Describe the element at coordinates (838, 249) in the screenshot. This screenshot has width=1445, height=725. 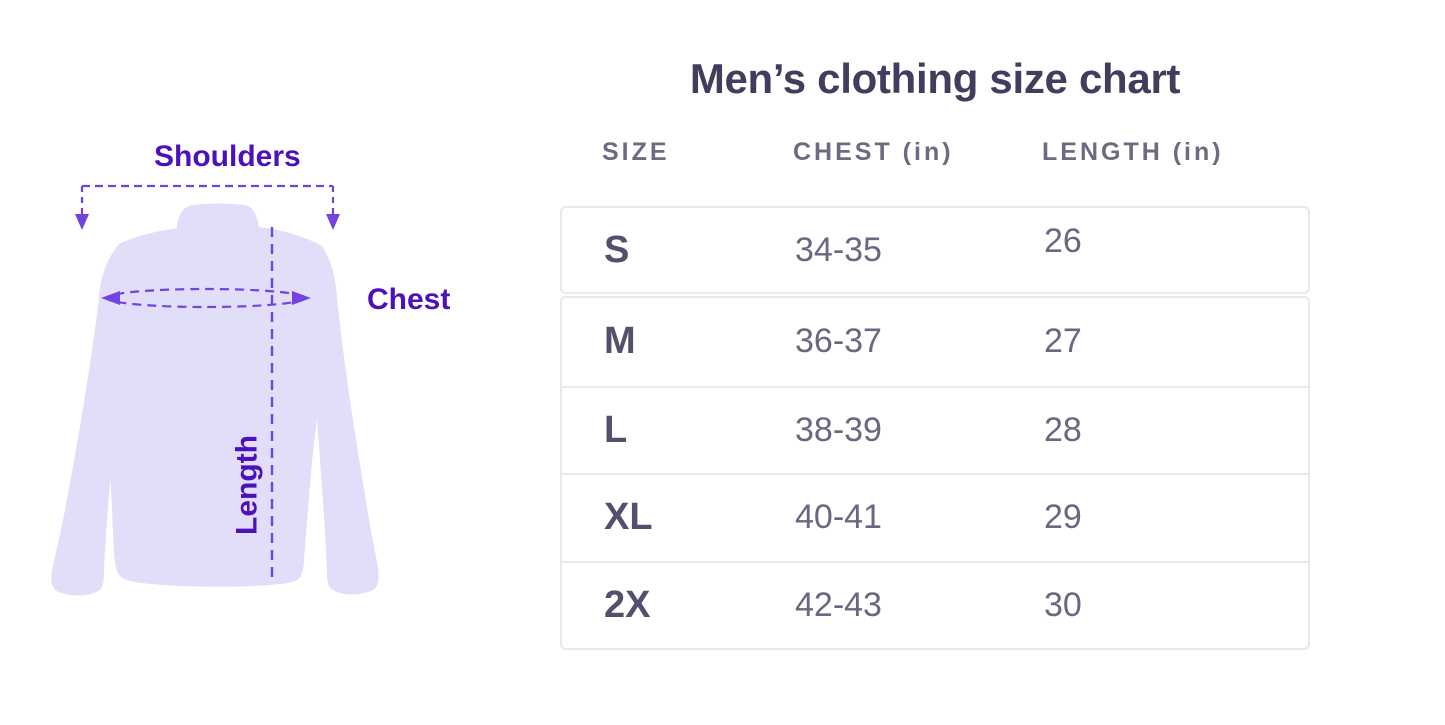
I see `chest-cell: 34-35` at that location.